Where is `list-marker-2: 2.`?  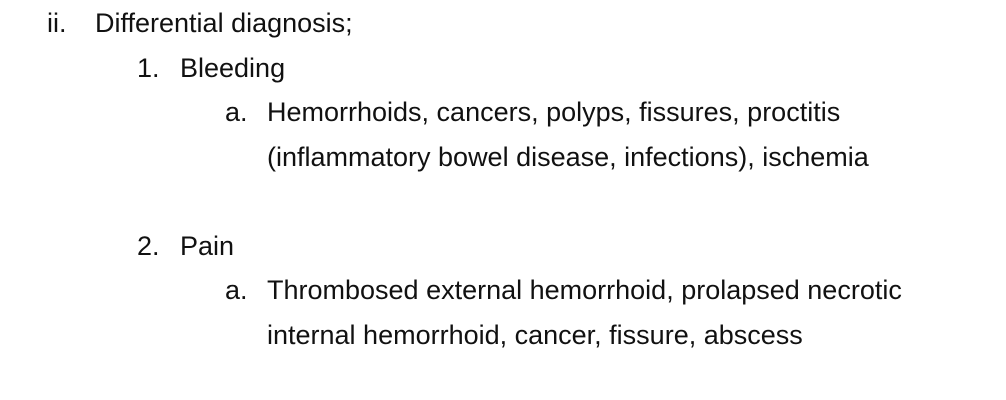 list-marker-2: 2. is located at coordinates (148, 246).